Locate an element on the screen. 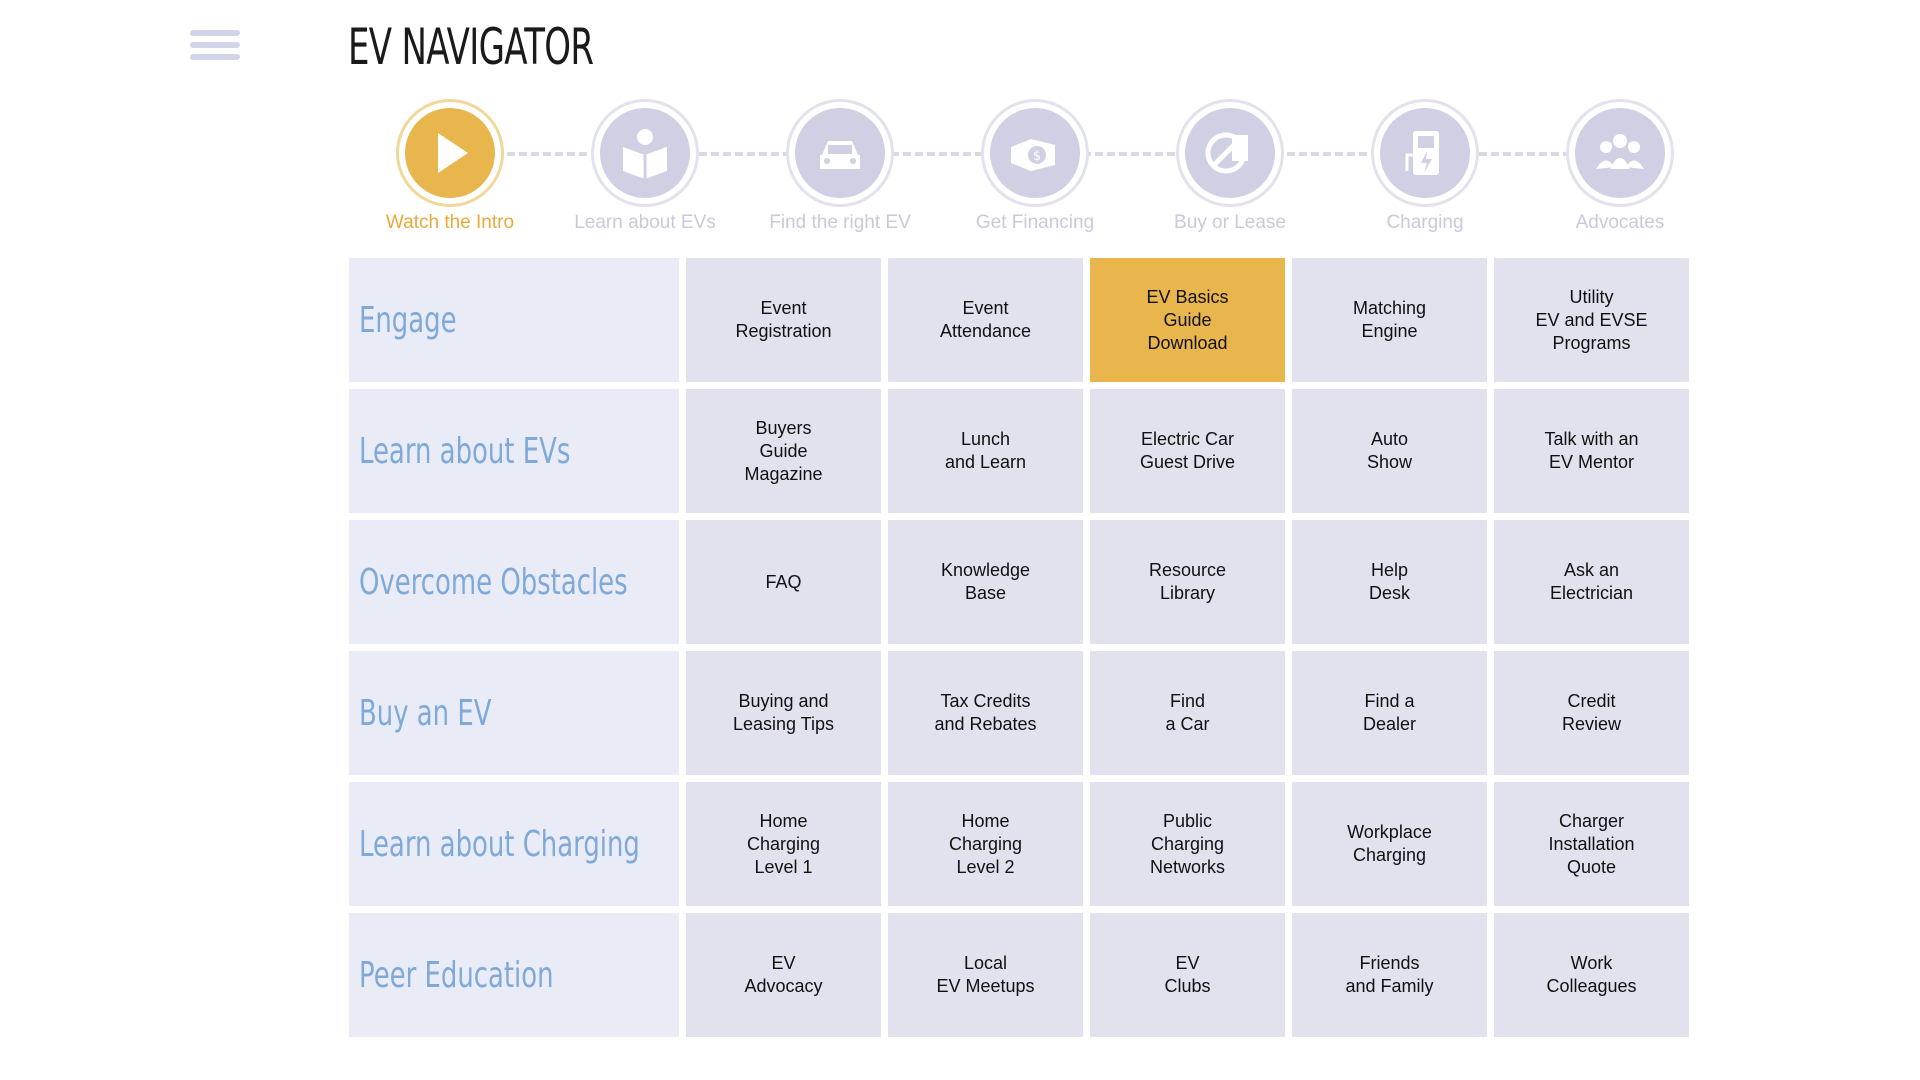  grid-cell: Help Desk is located at coordinates (1389, 582).